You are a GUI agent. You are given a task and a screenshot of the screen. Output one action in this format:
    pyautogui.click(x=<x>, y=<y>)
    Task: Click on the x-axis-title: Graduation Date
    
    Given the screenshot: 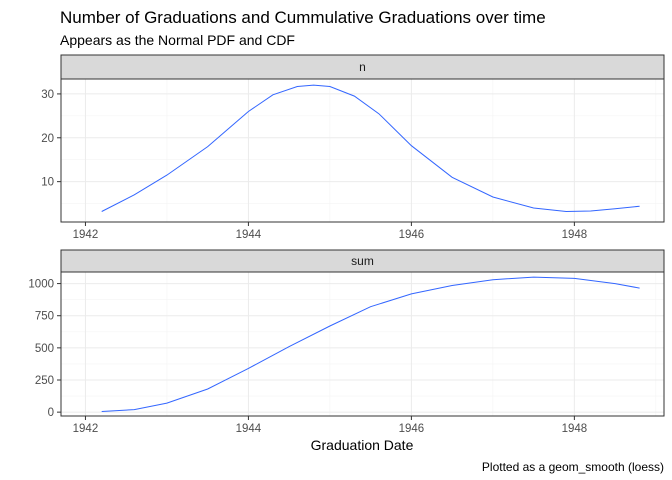 What is the action you would take?
    pyautogui.click(x=362, y=445)
    